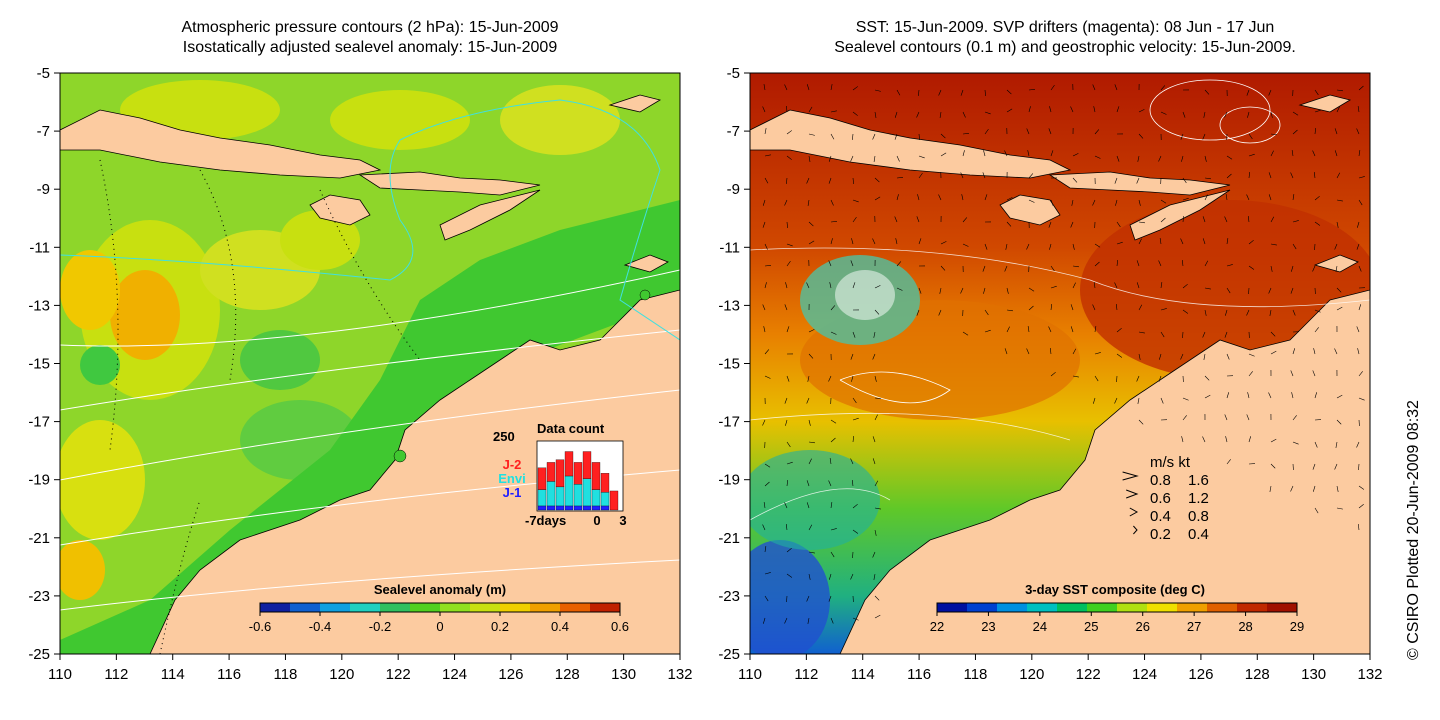 This screenshot has height=720, width=1440. What do you see at coordinates (39, 654) in the screenshot?
I see `y-tick-label: -25` at bounding box center [39, 654].